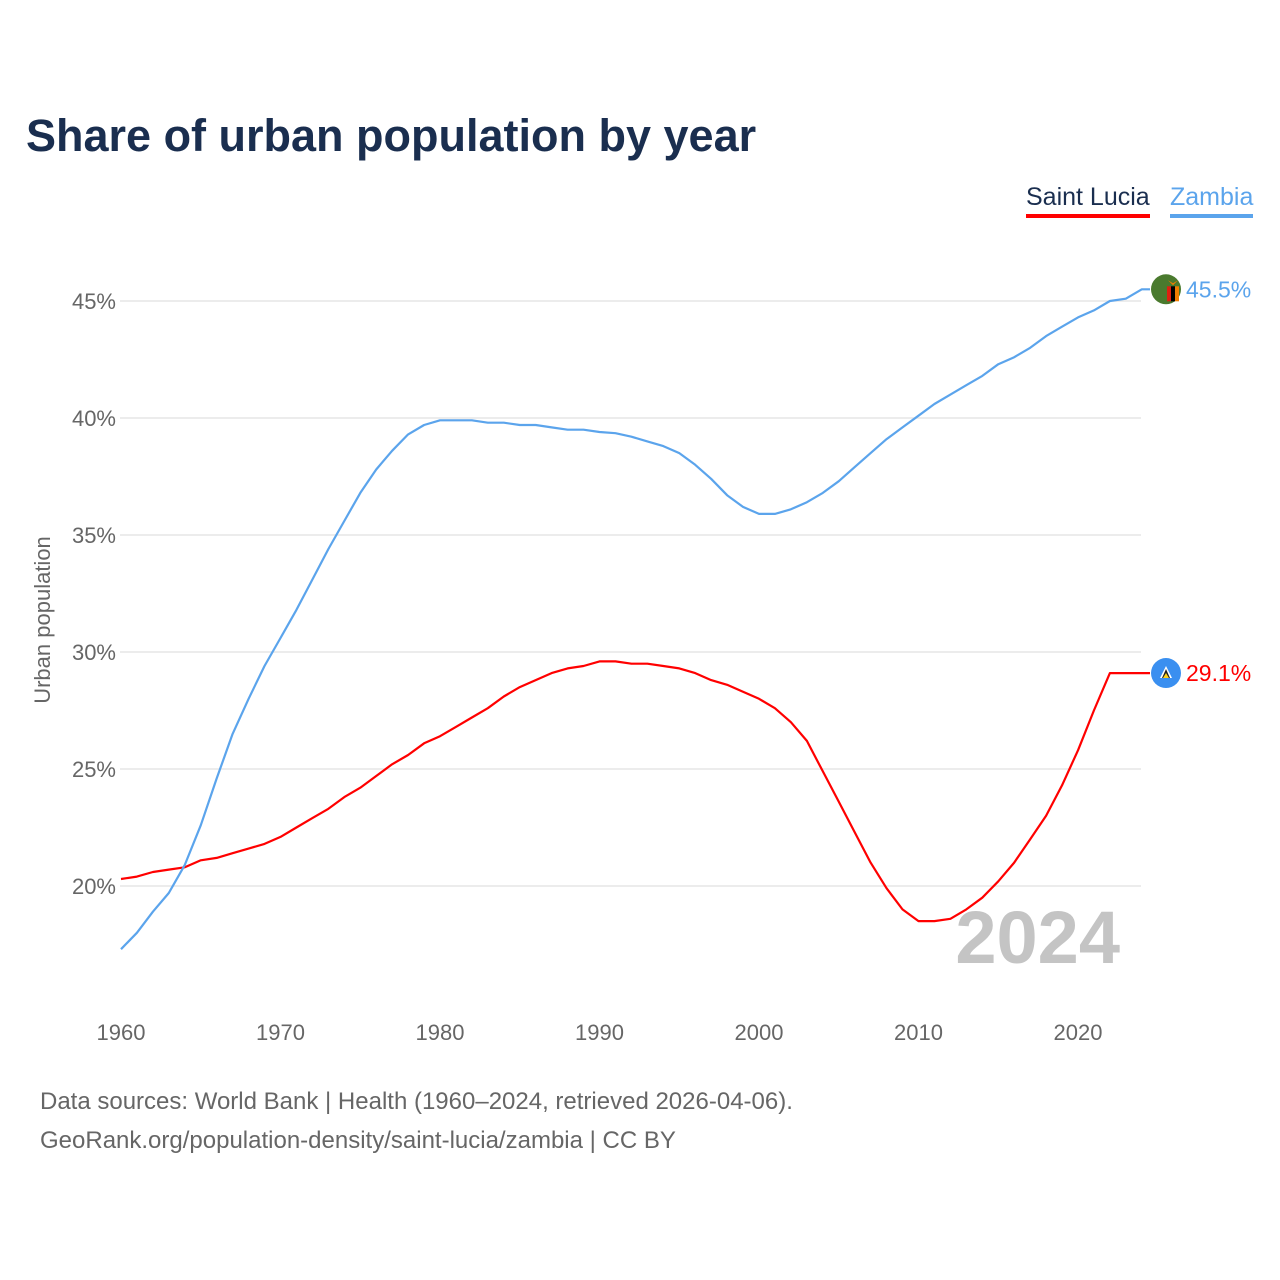  Describe the element at coordinates (94, 769) in the screenshot. I see `y-tick-label: 25%` at that location.